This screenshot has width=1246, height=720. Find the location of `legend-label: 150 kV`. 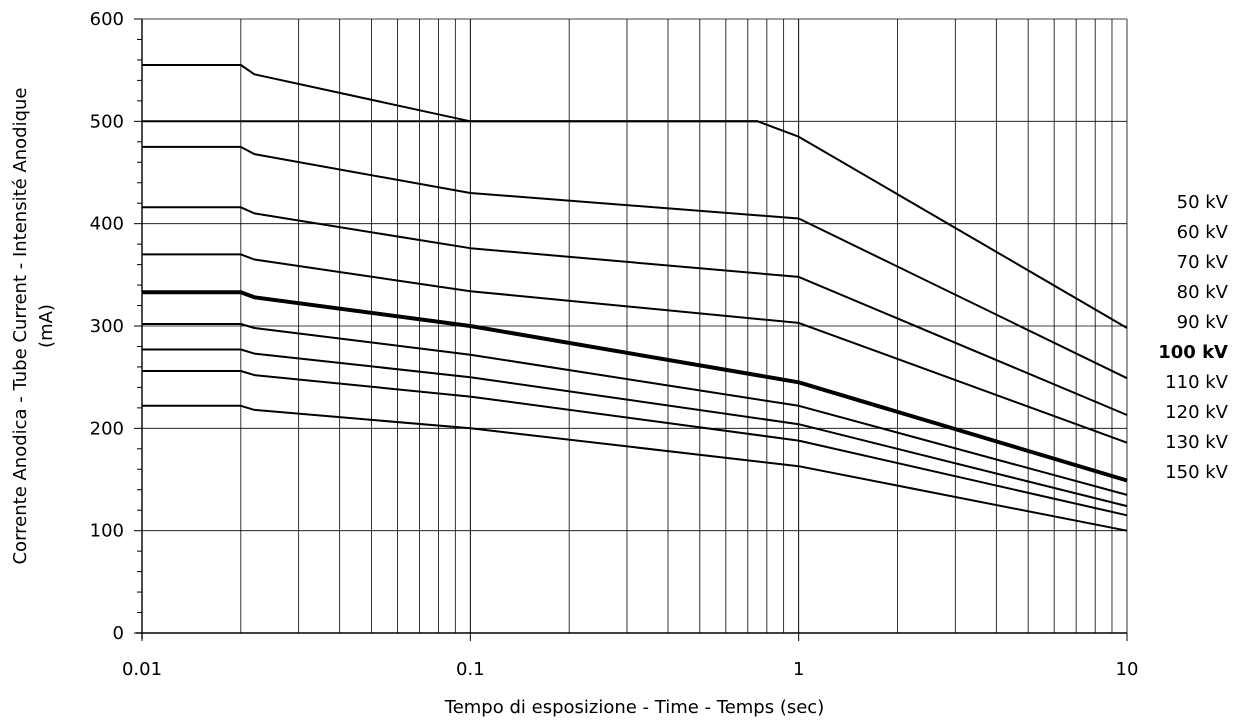

legend-label: 150 kV is located at coordinates (1197, 472).